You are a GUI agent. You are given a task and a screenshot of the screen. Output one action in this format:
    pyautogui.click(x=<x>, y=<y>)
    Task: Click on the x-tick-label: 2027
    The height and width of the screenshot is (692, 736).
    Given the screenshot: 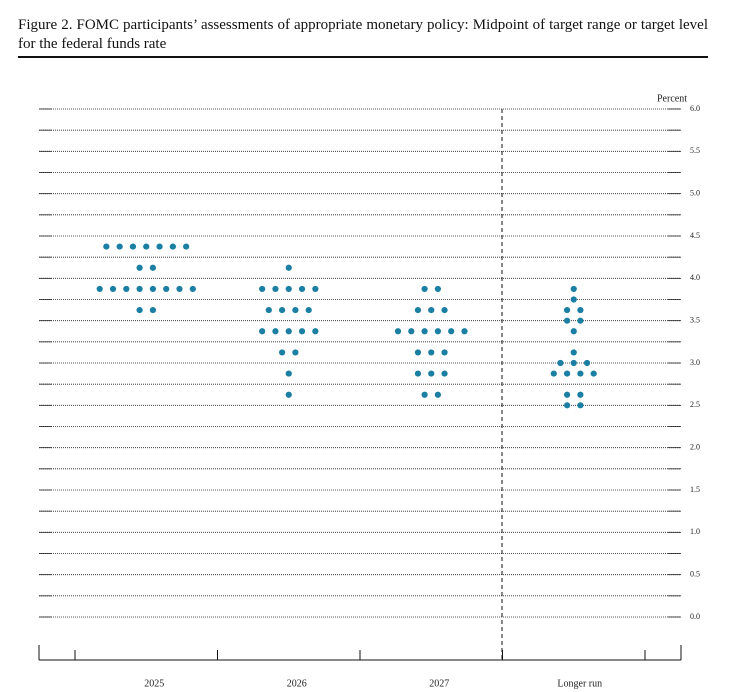 What is the action you would take?
    pyautogui.click(x=439, y=683)
    